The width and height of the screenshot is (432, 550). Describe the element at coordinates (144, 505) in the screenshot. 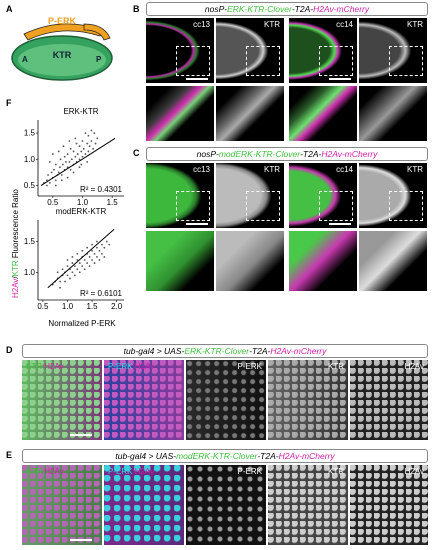

I see `e-perk-h2av: P-ERK H2Av` at that location.